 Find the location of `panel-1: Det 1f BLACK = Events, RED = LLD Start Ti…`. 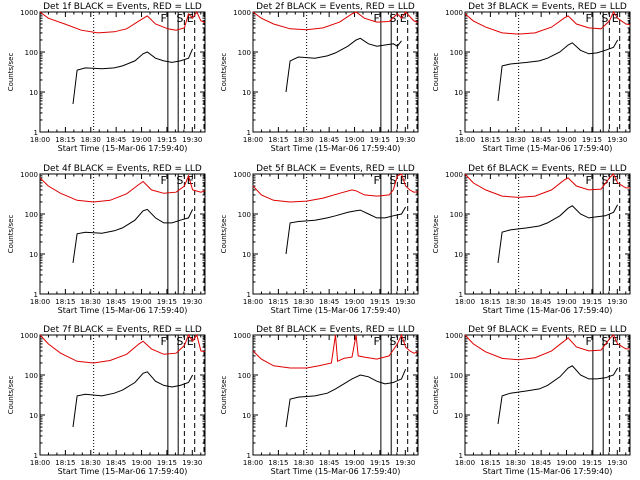

panel-1: Det 1f BLACK = Events, RED = LLD Start Ti… is located at coordinates (106, 77).